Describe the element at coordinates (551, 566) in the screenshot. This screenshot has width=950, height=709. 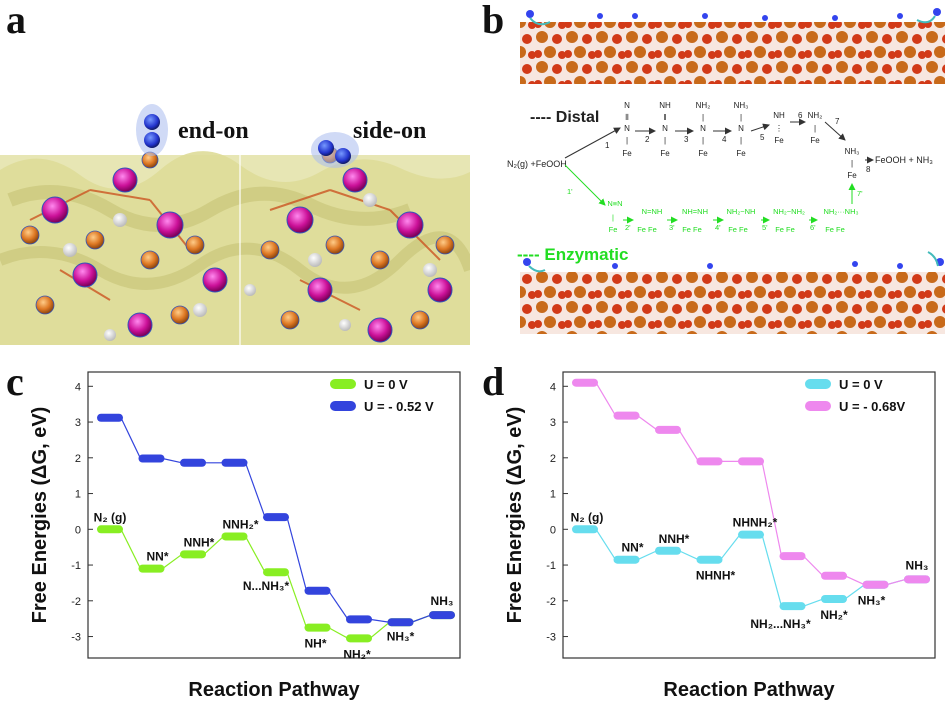
I see `y-tick-label: -1` at that location.